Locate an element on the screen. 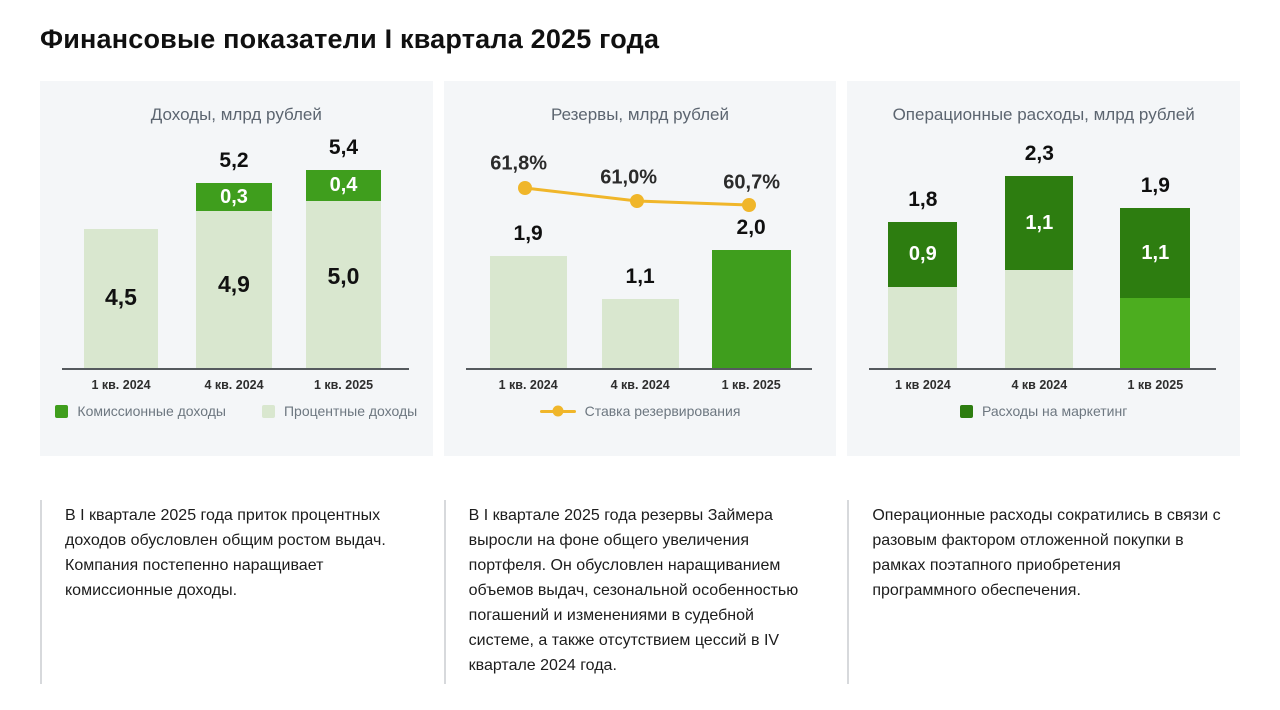 The height and width of the screenshot is (710, 1280). reserves-chart-title: Резервы, млрд рублей is located at coordinates (639, 114).